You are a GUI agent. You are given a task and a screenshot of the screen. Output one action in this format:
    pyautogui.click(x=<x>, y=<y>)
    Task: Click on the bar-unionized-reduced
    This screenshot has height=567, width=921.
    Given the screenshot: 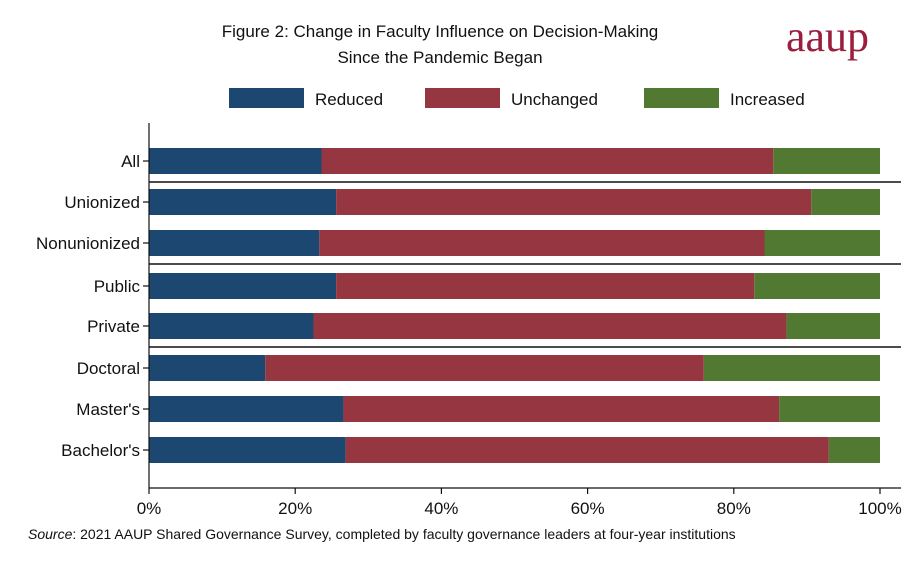 What is the action you would take?
    pyautogui.click(x=243, y=202)
    